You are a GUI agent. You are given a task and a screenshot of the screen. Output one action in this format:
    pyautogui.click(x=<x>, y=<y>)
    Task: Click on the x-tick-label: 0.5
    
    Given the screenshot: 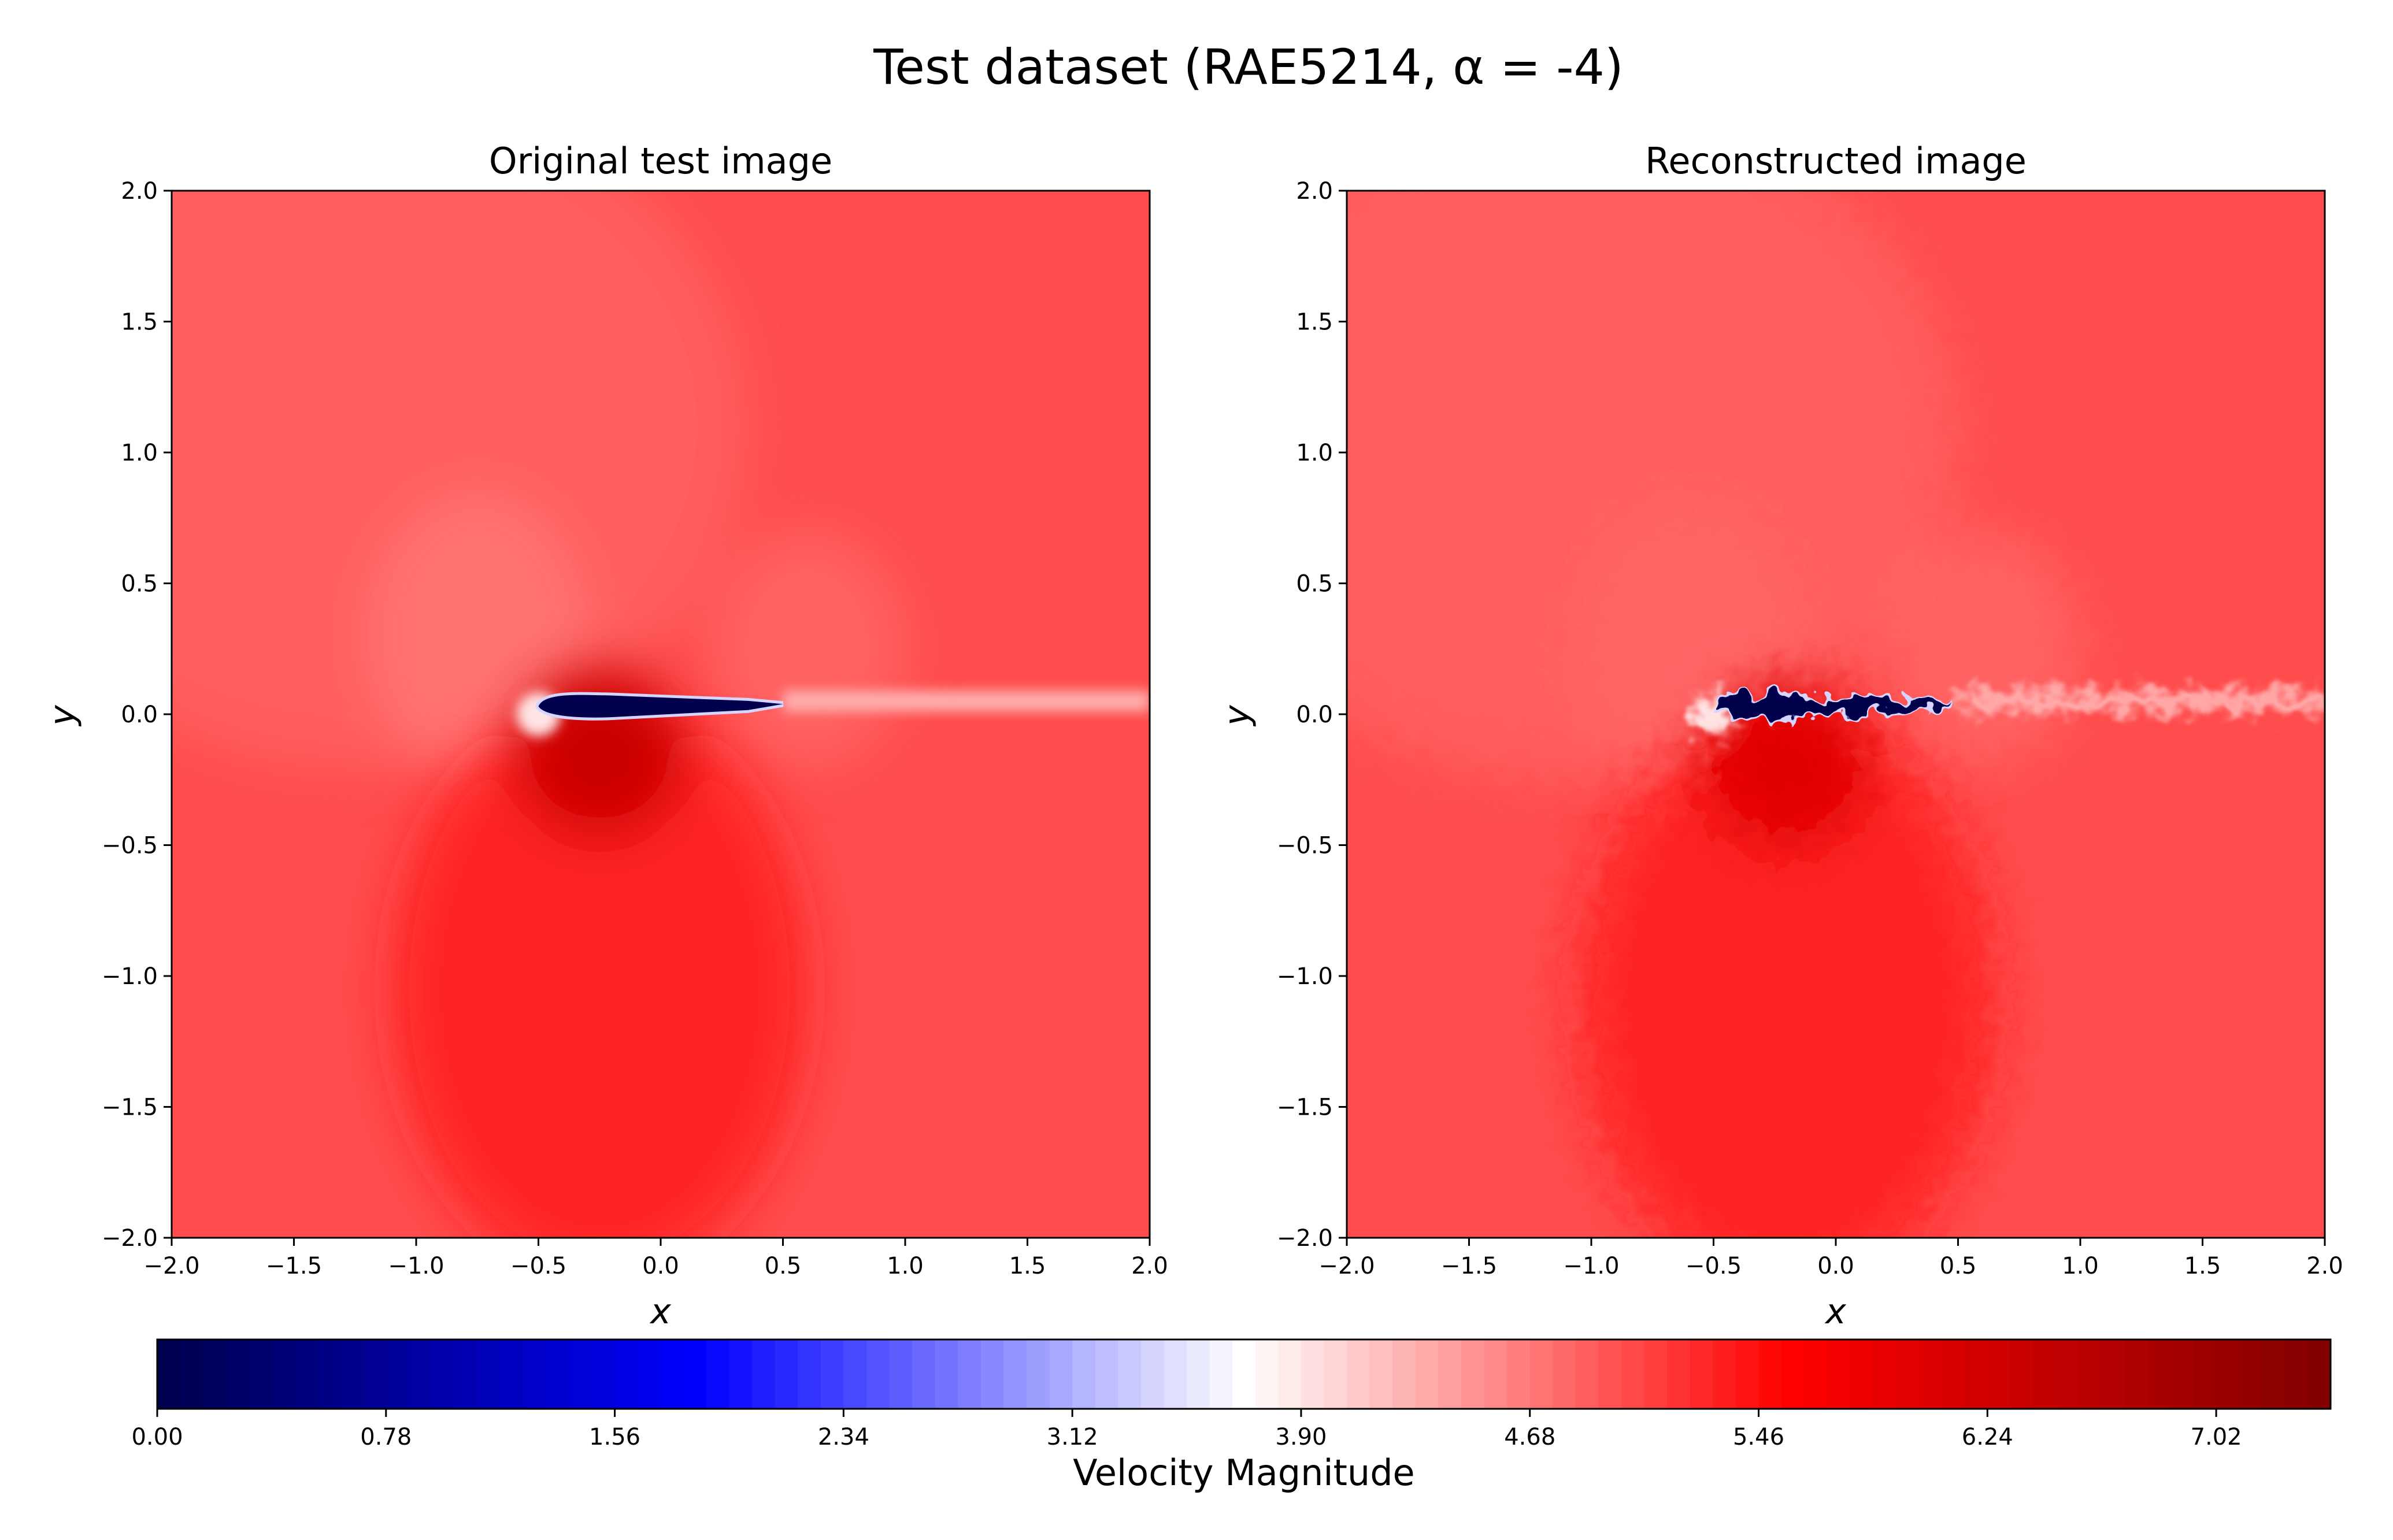 What is the action you would take?
    pyautogui.click(x=1958, y=1266)
    